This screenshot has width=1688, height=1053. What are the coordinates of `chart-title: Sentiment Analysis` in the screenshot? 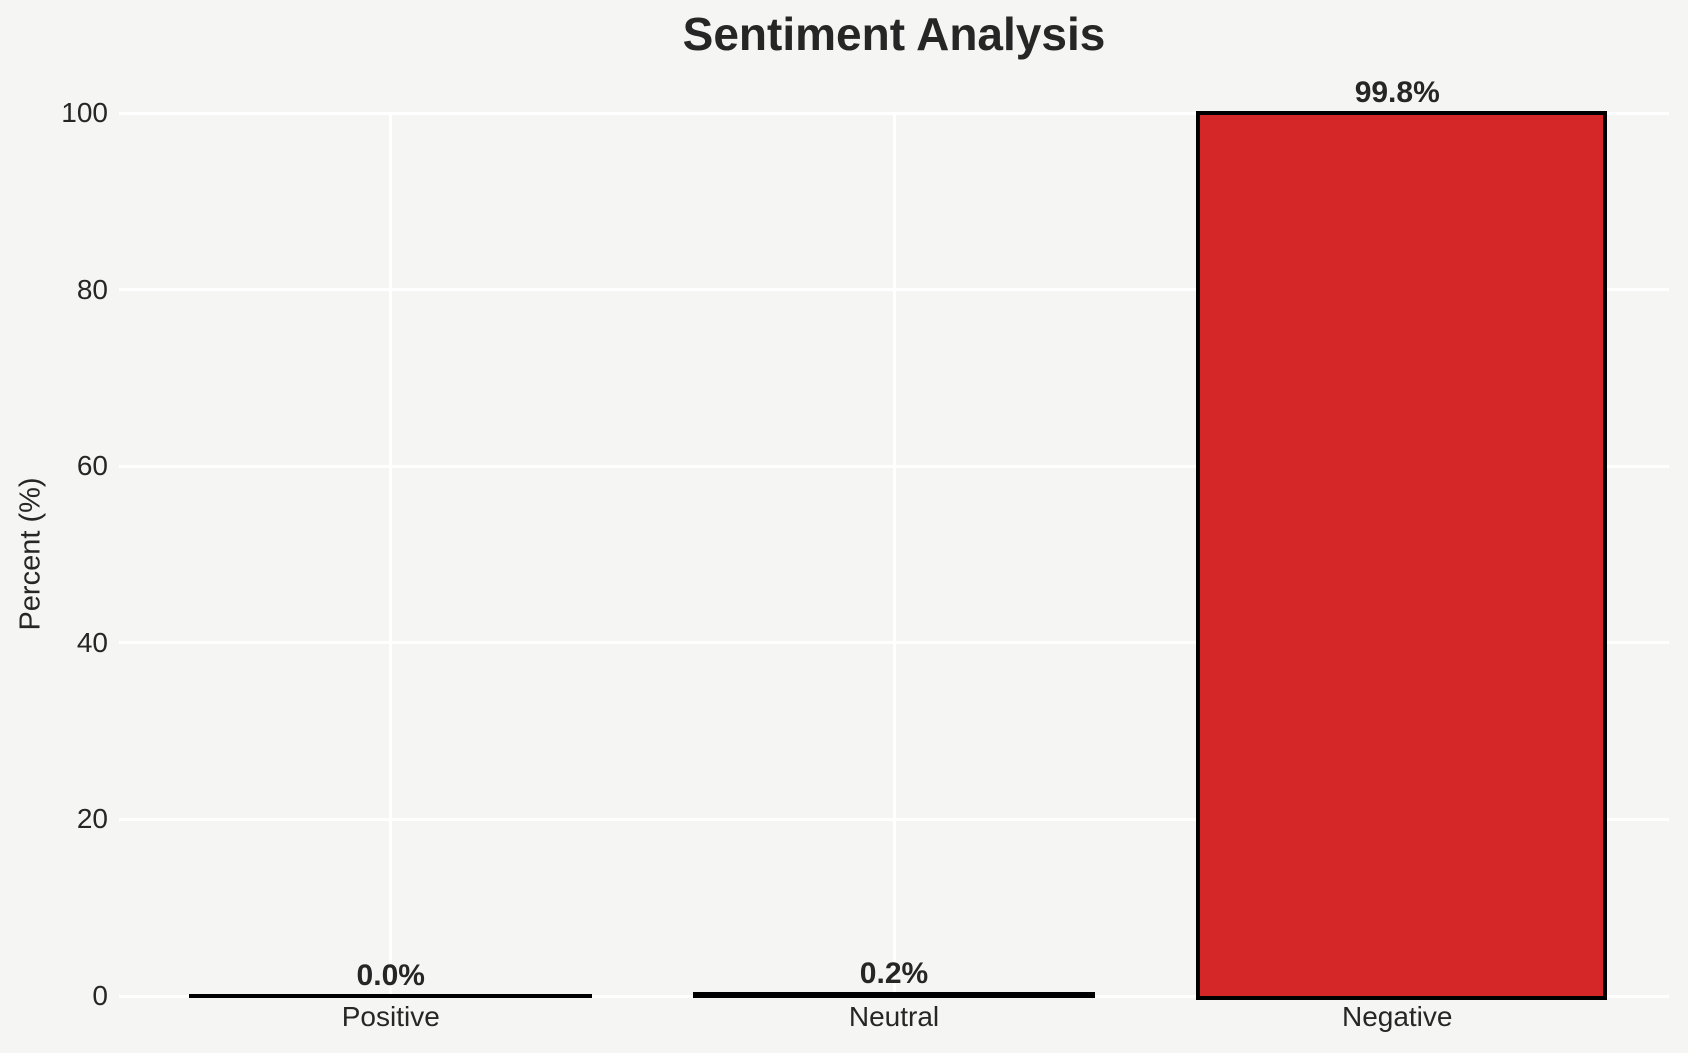 It's located at (894, 34).